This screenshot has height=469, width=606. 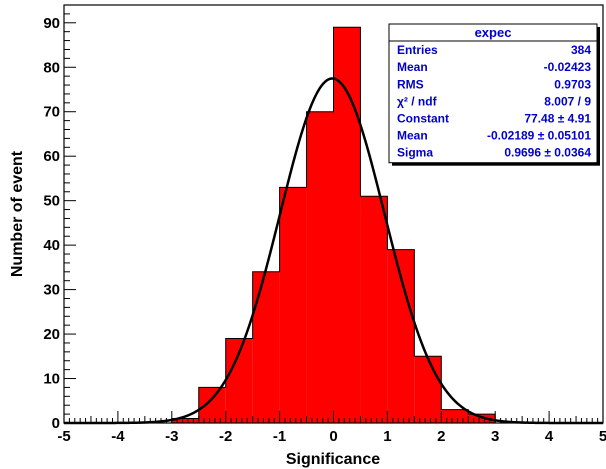 I want to click on stats-row-value-4: 77.48 ± 4.91, so click(x=557, y=119).